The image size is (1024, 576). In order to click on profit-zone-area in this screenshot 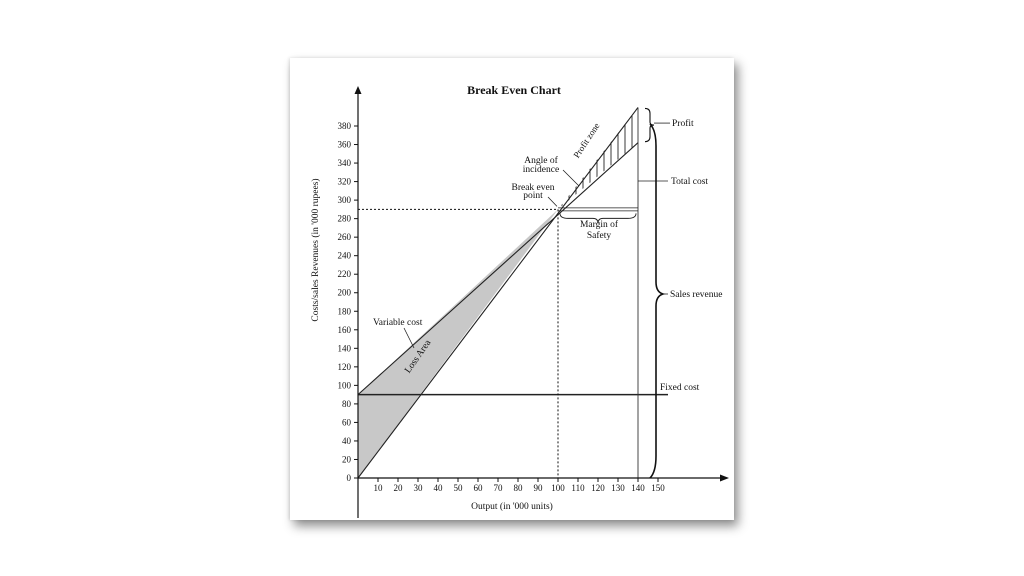, I will do `click(598, 158)`.